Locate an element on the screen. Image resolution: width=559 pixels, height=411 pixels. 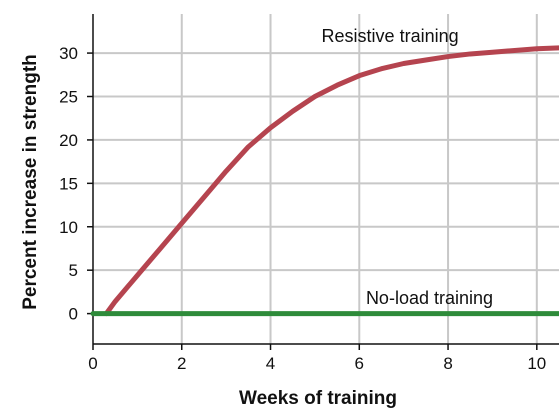
y-tick-label-10: 10 is located at coordinates (68, 227).